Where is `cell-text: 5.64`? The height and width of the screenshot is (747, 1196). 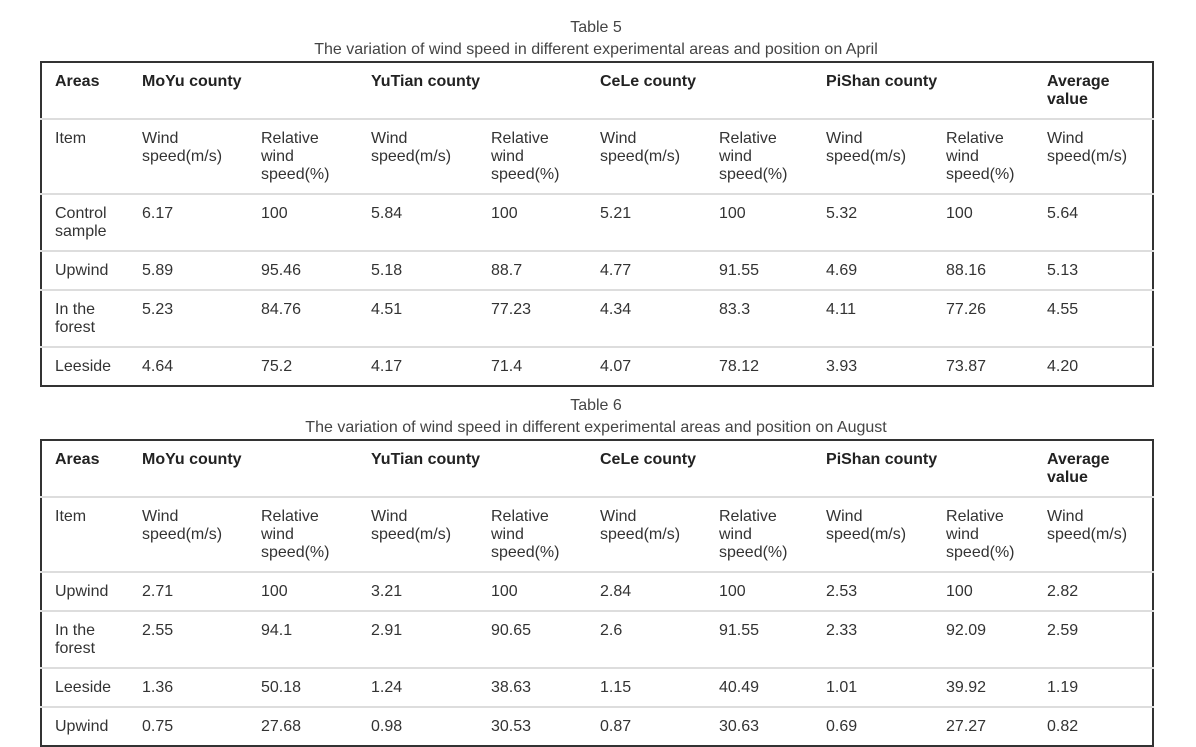
cell-text: 5.64 is located at coordinates (1063, 213).